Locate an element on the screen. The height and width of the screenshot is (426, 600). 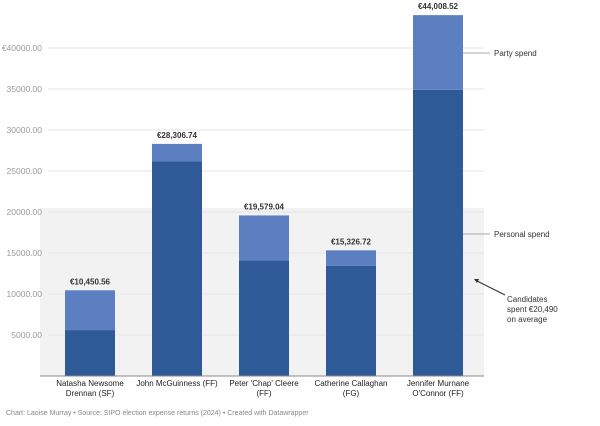
arrow-head-icon is located at coordinates (476, 281).